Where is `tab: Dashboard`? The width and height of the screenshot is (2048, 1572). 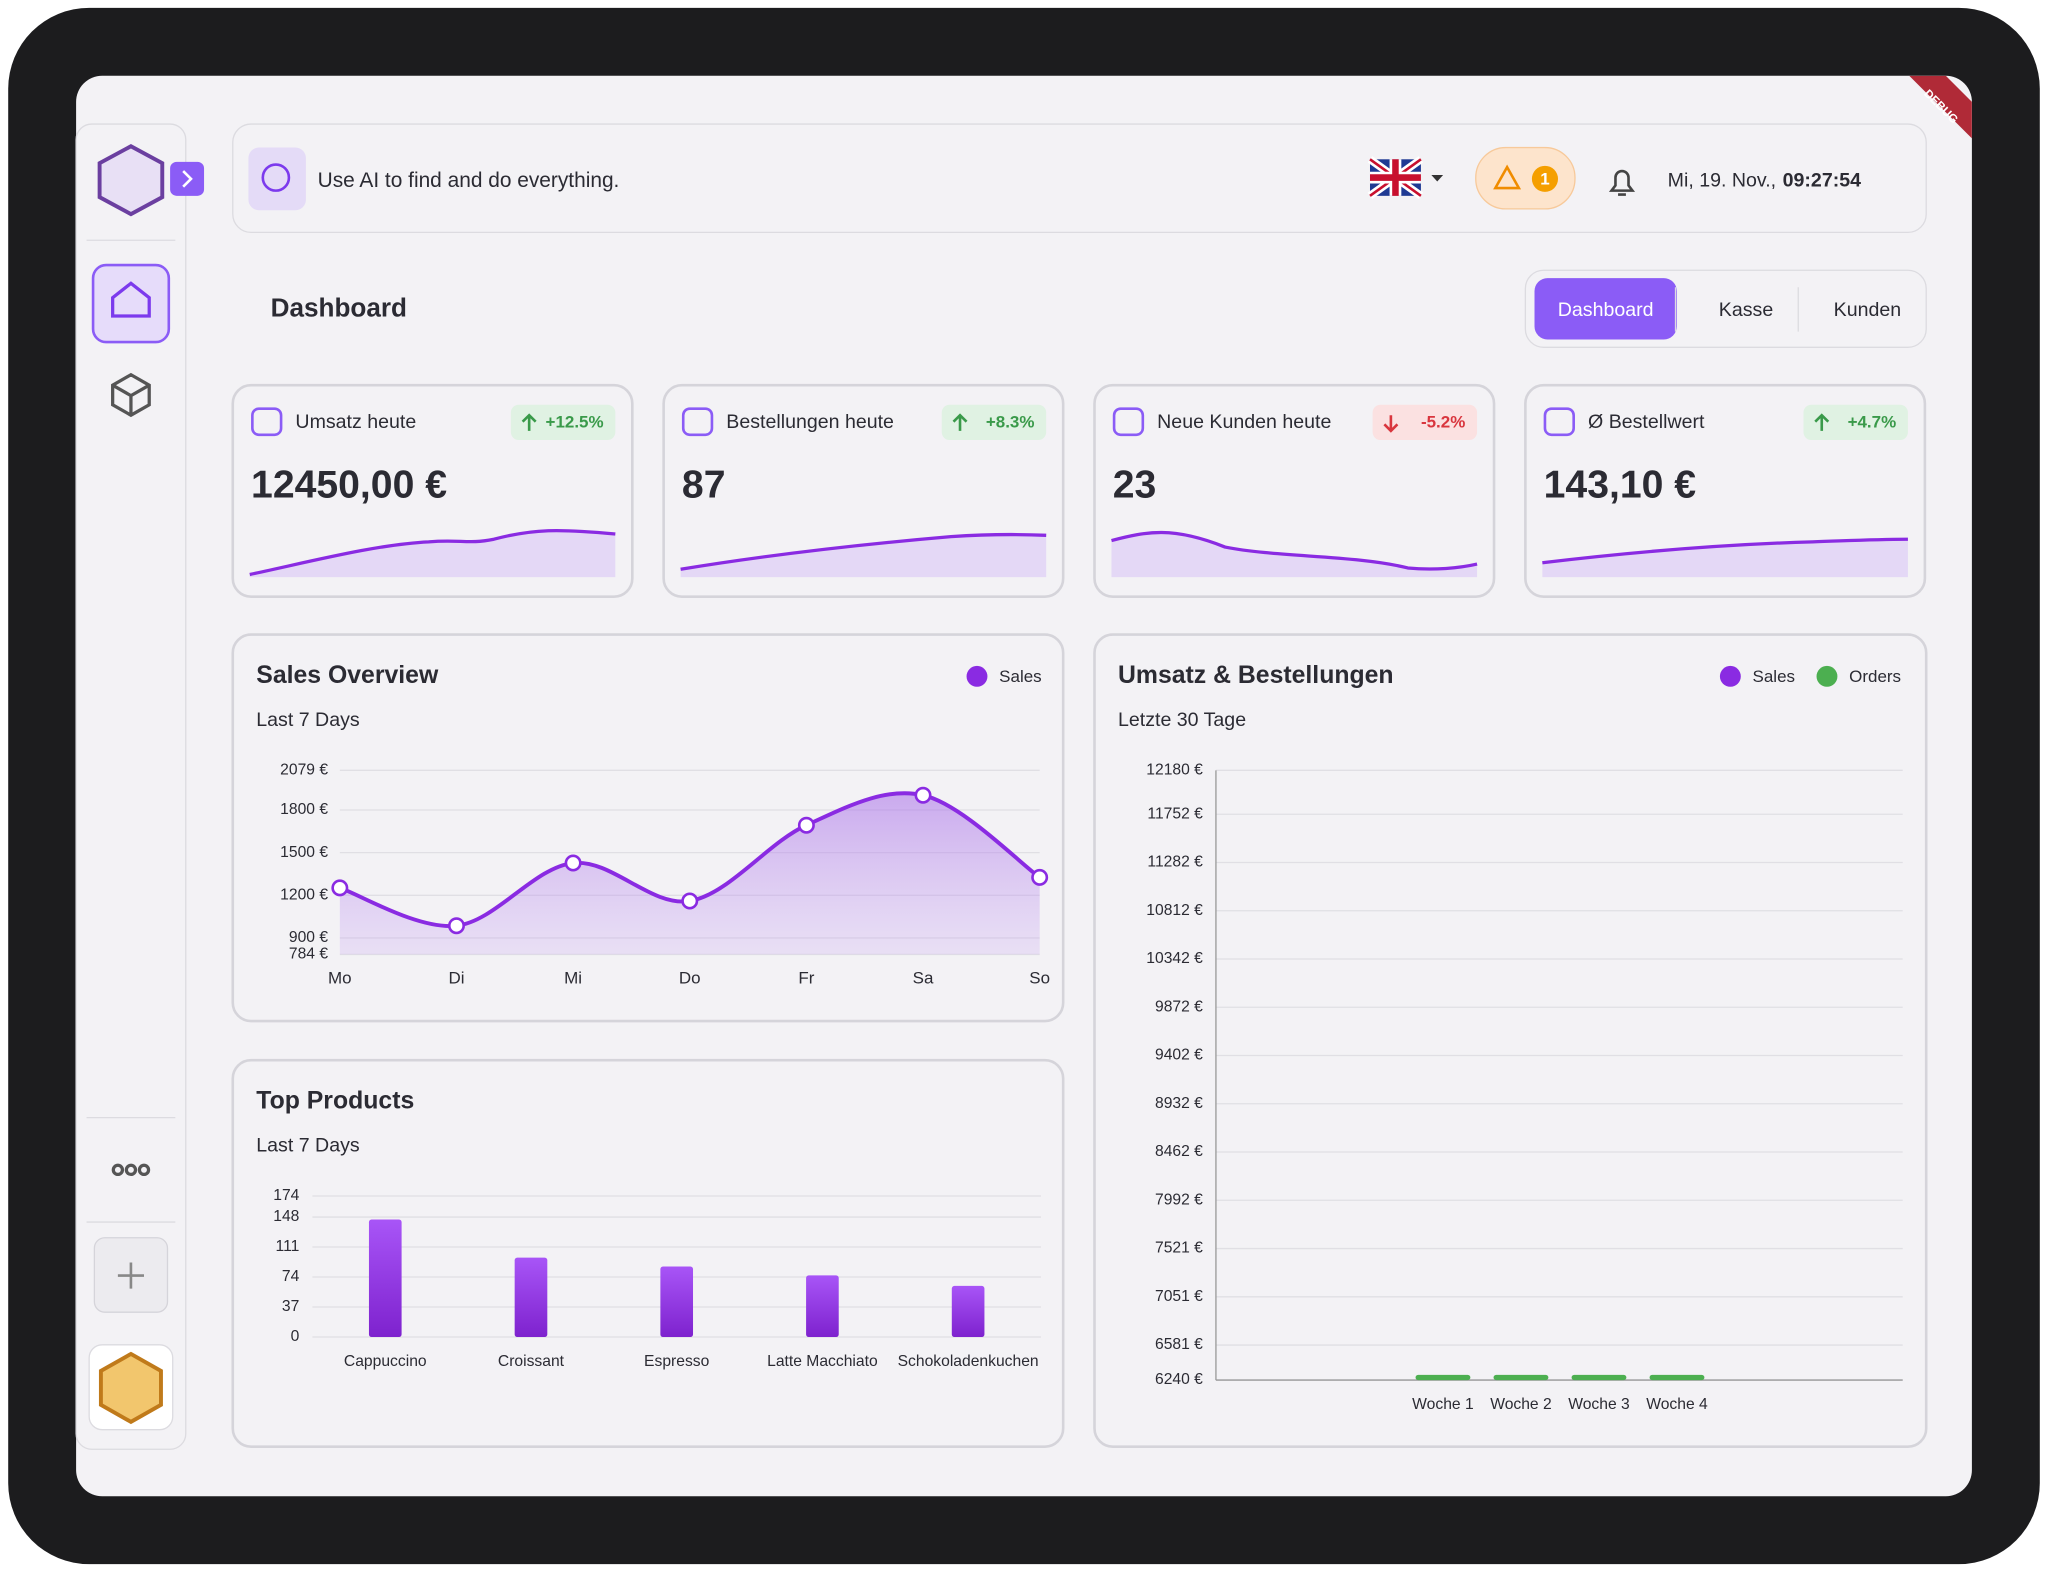
tab: Dashboard is located at coordinates (1606, 310).